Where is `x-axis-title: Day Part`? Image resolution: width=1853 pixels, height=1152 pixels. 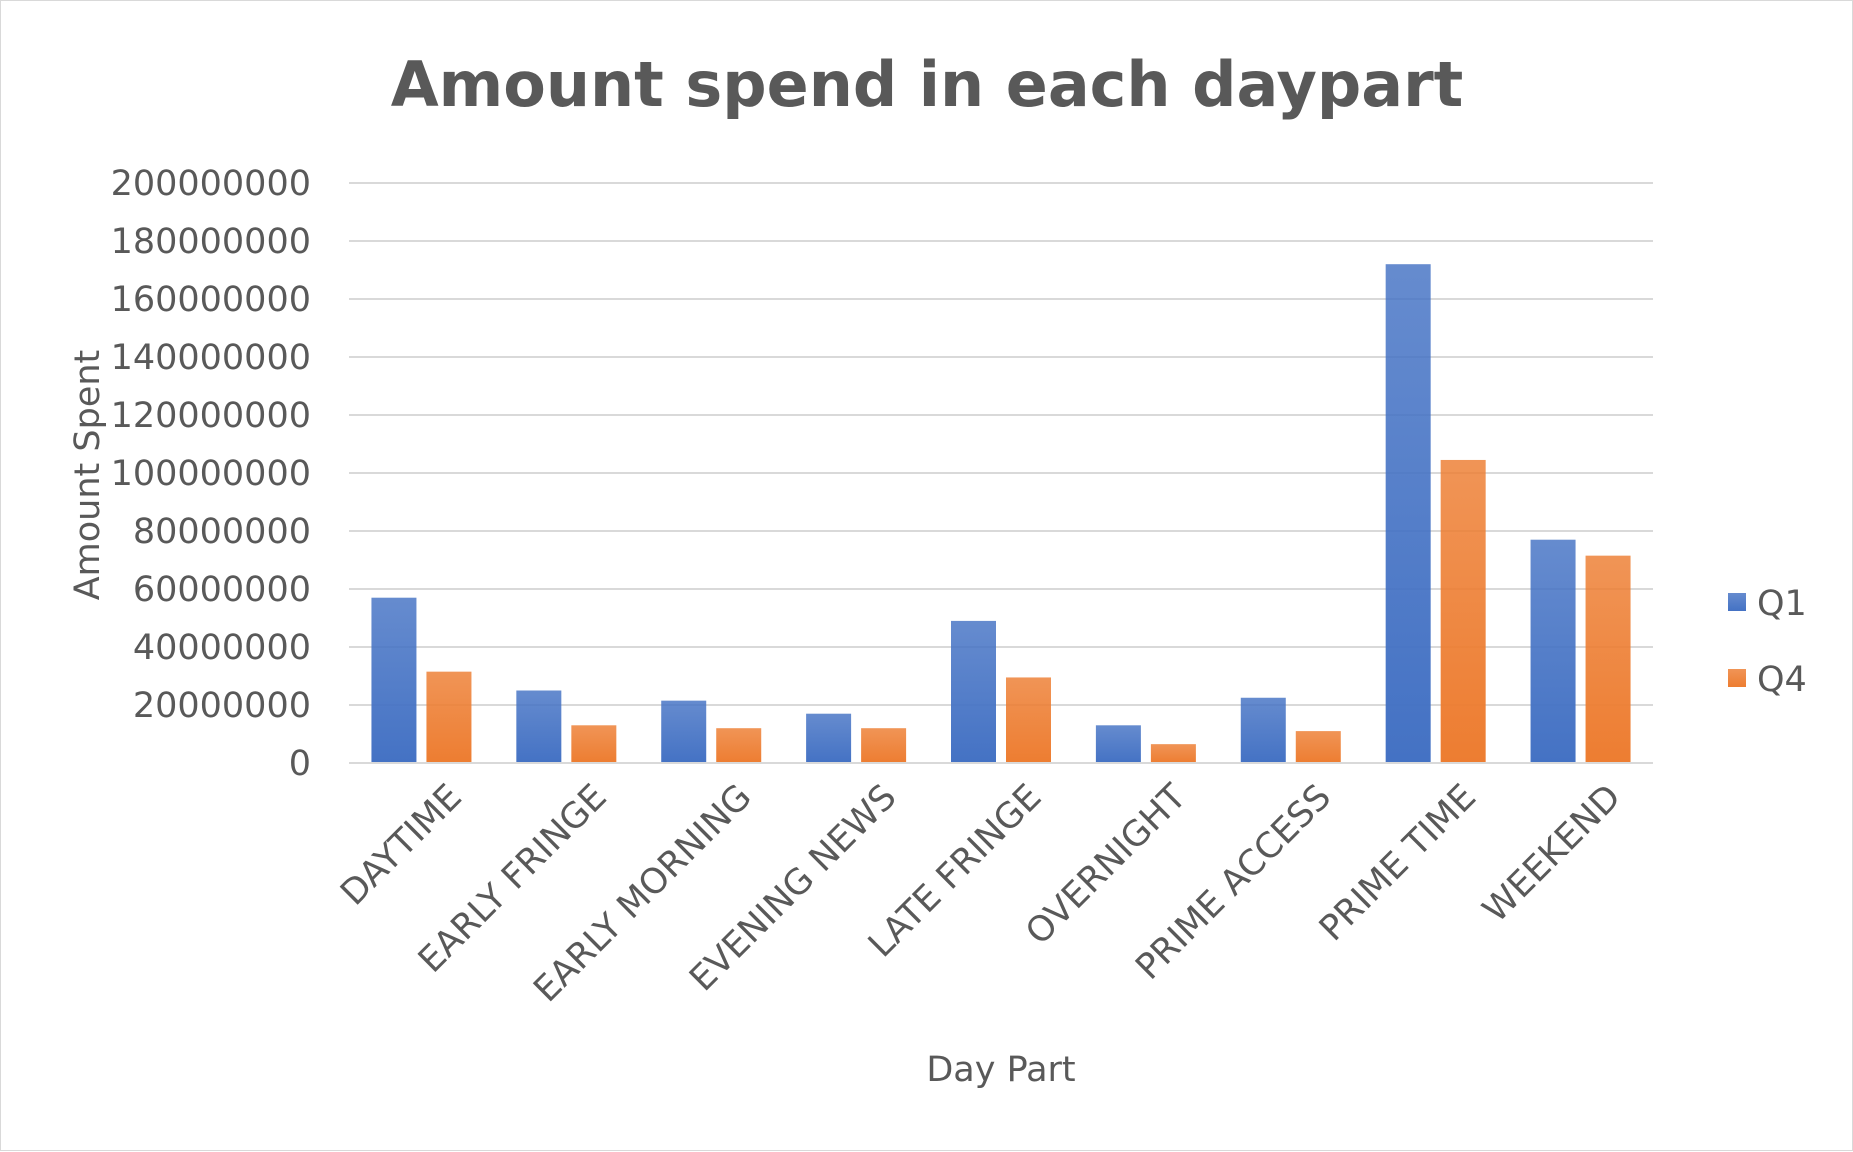
x-axis-title: Day Part is located at coordinates (1000, 1070).